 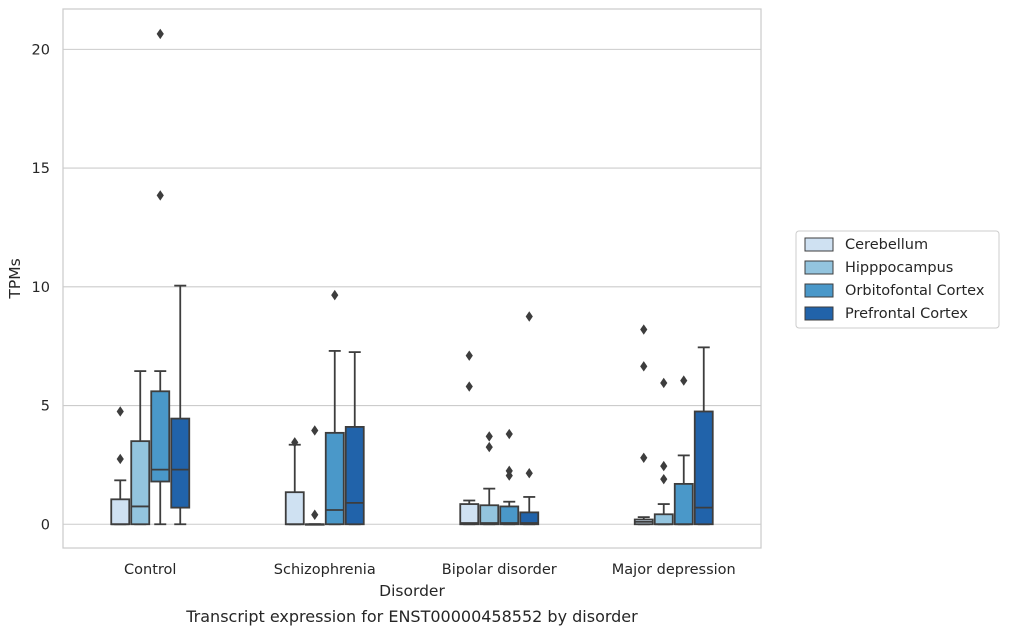 What do you see at coordinates (41, 50) in the screenshot?
I see `y-tick-label: 20` at bounding box center [41, 50].